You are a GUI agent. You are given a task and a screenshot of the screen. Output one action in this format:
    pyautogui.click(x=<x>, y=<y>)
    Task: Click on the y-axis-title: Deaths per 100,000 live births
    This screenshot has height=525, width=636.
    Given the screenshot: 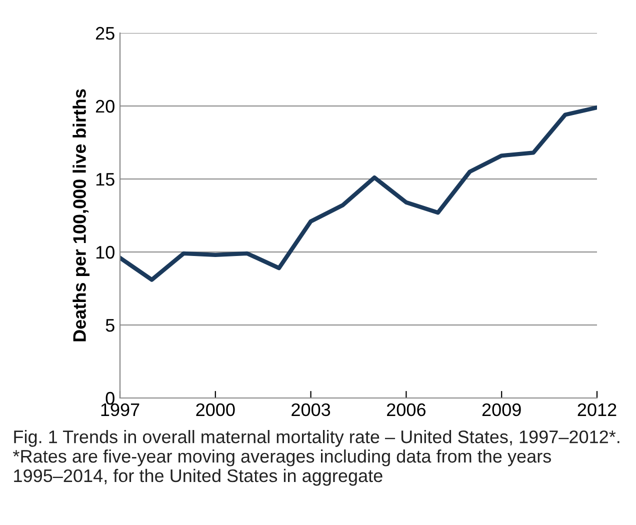 What is the action you would take?
    pyautogui.click(x=81, y=215)
    